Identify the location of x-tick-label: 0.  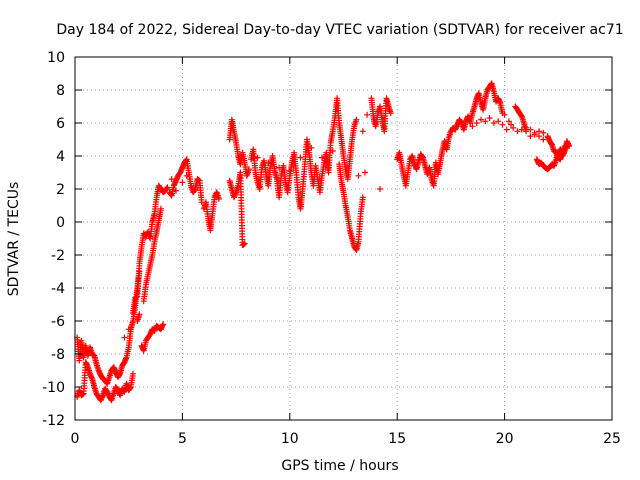
(75, 439).